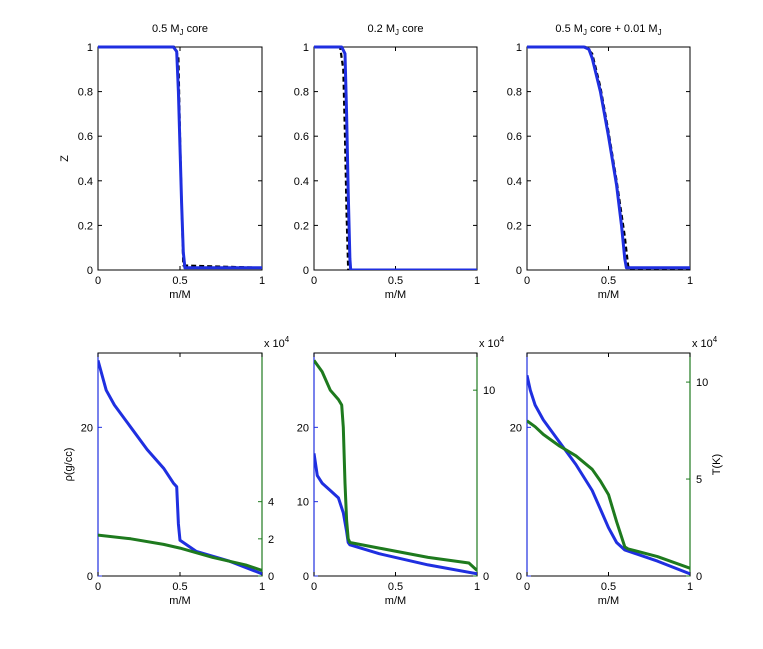 The width and height of the screenshot is (763, 649). I want to click on title-rest: core + 0.01 M, so click(622, 29).